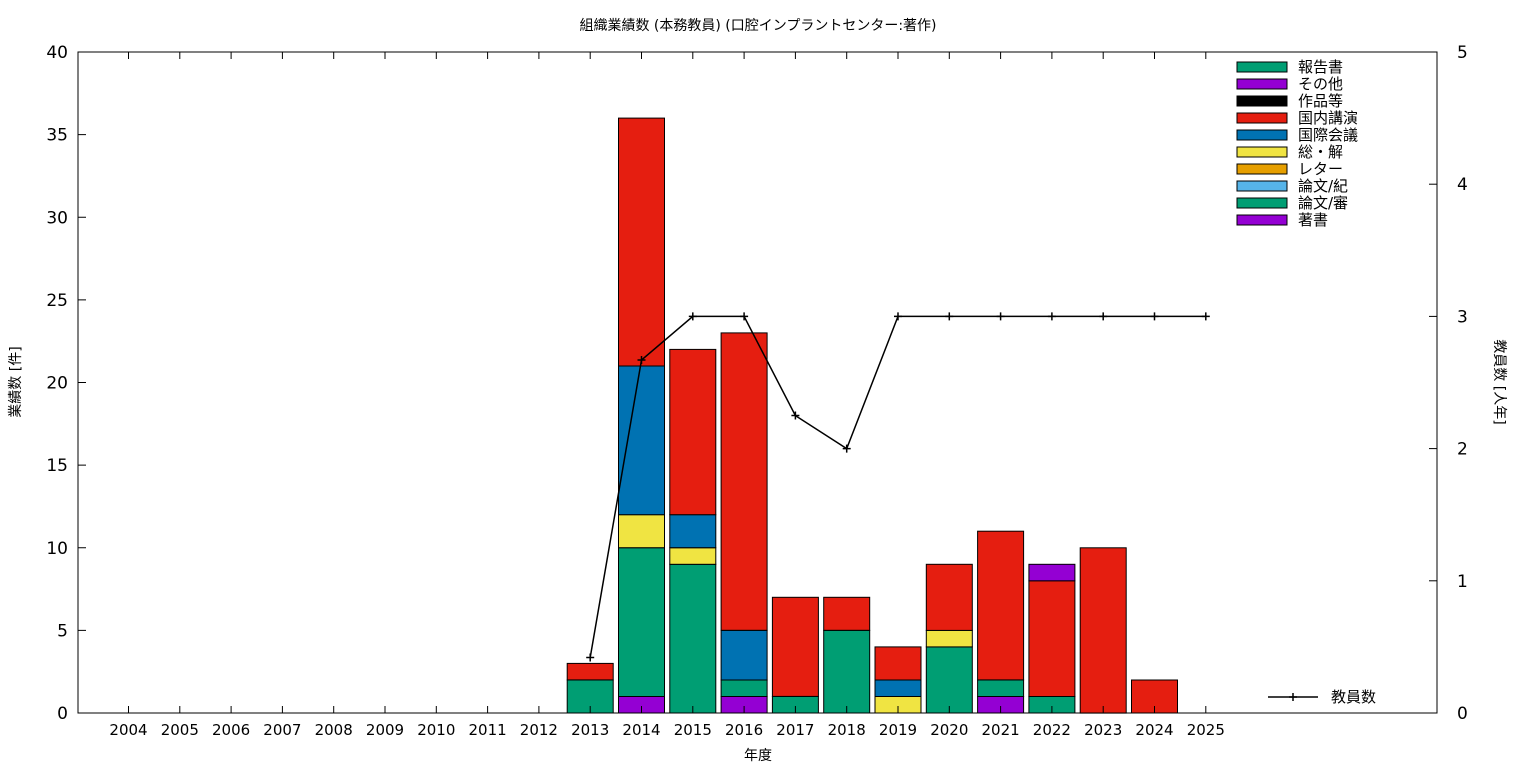 The height and width of the screenshot is (768, 1536). What do you see at coordinates (57, 301) in the screenshot?
I see `y-tick-label: 25` at bounding box center [57, 301].